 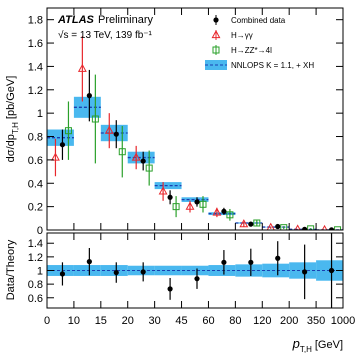 What do you see at coordinates (242, 35) in the screenshot?
I see `legend-label: H→γγ` at bounding box center [242, 35].